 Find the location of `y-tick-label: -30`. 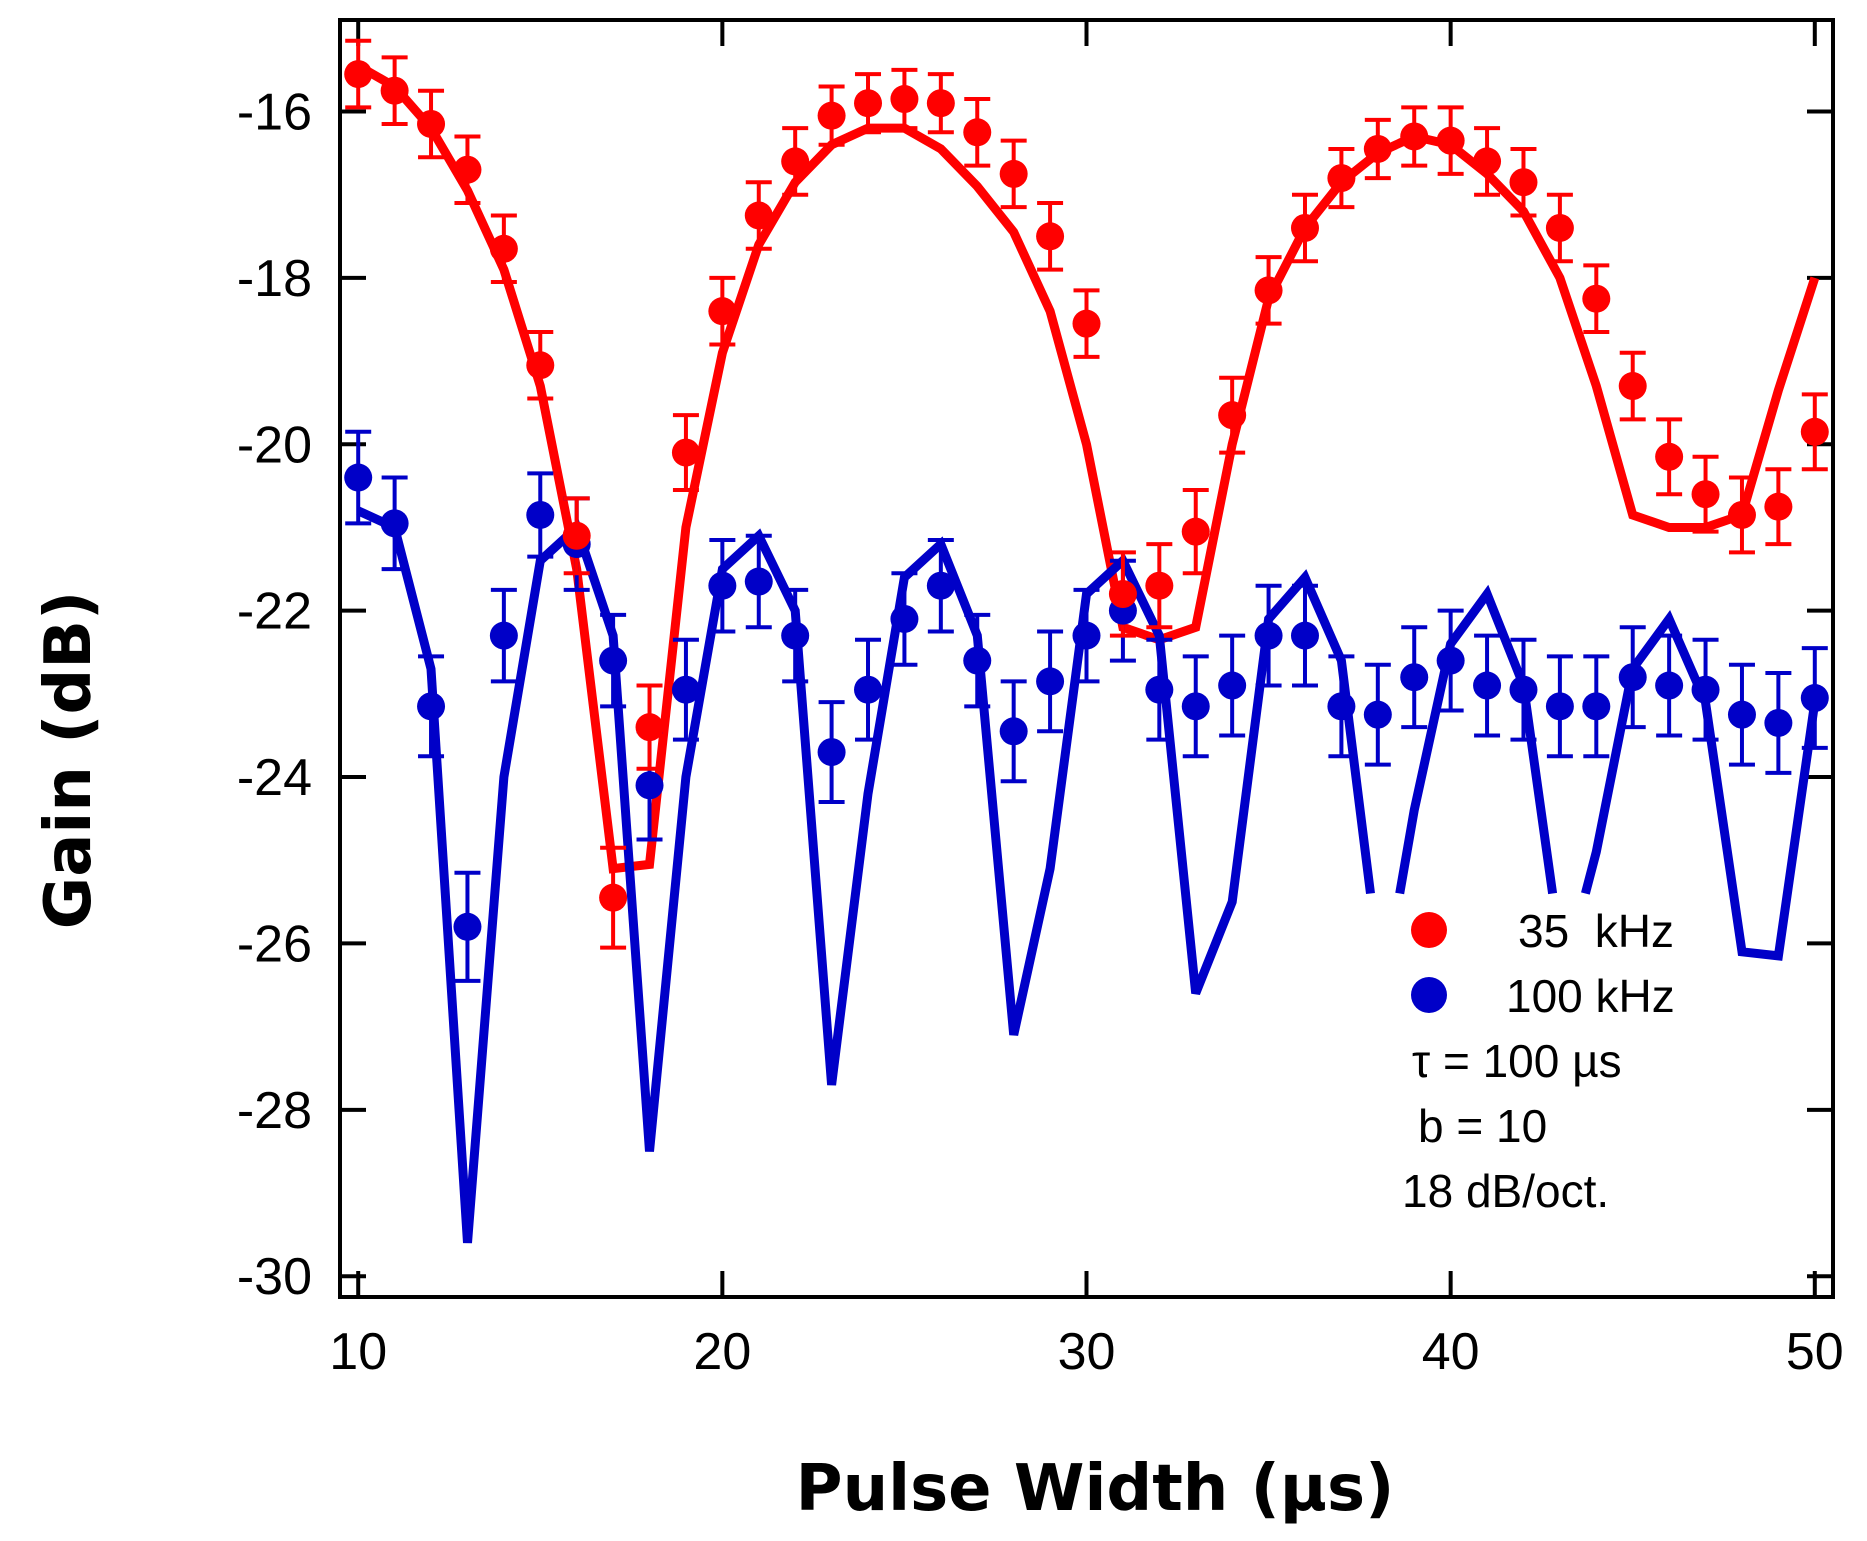

y-tick-label: -30 is located at coordinates (274, 1277).